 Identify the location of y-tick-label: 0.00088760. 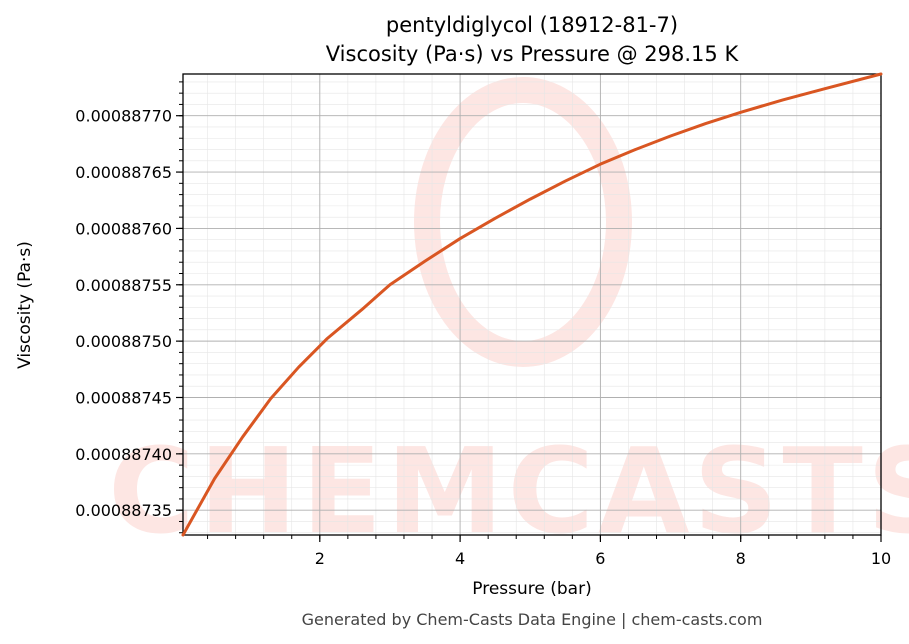
(123, 228).